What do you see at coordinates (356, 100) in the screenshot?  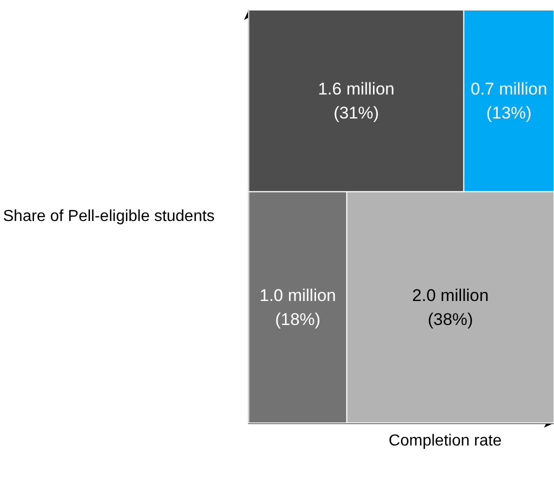 I see `data-label: 1.6 million (31%)` at bounding box center [356, 100].